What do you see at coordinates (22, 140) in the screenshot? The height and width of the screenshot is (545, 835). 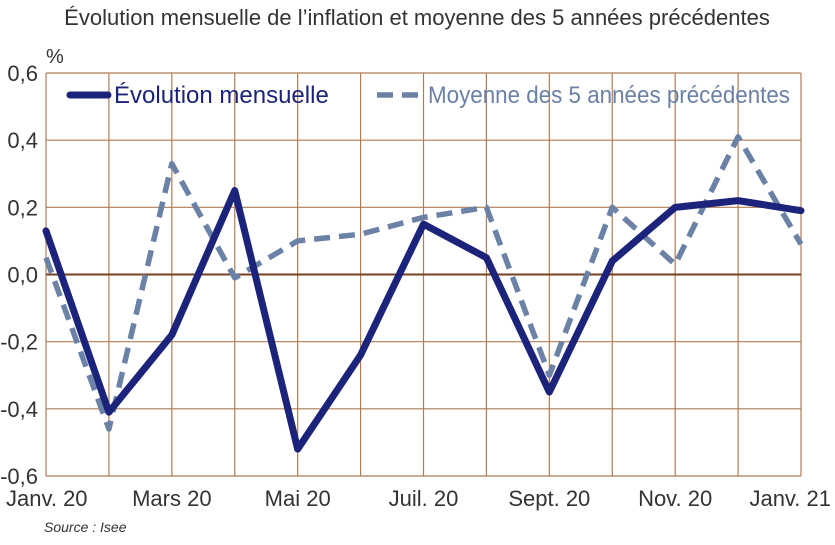 I see `y-tick-label-1: 0,4` at bounding box center [22, 140].